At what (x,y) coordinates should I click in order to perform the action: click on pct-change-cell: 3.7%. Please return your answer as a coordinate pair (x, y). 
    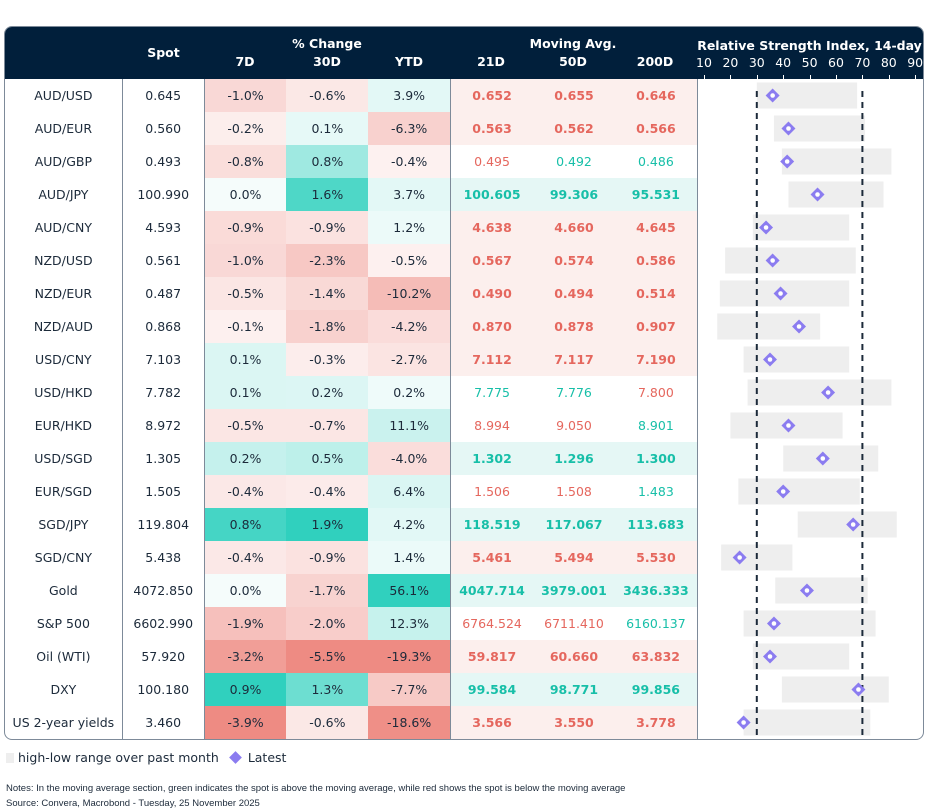
    Looking at the image, I should click on (409, 194).